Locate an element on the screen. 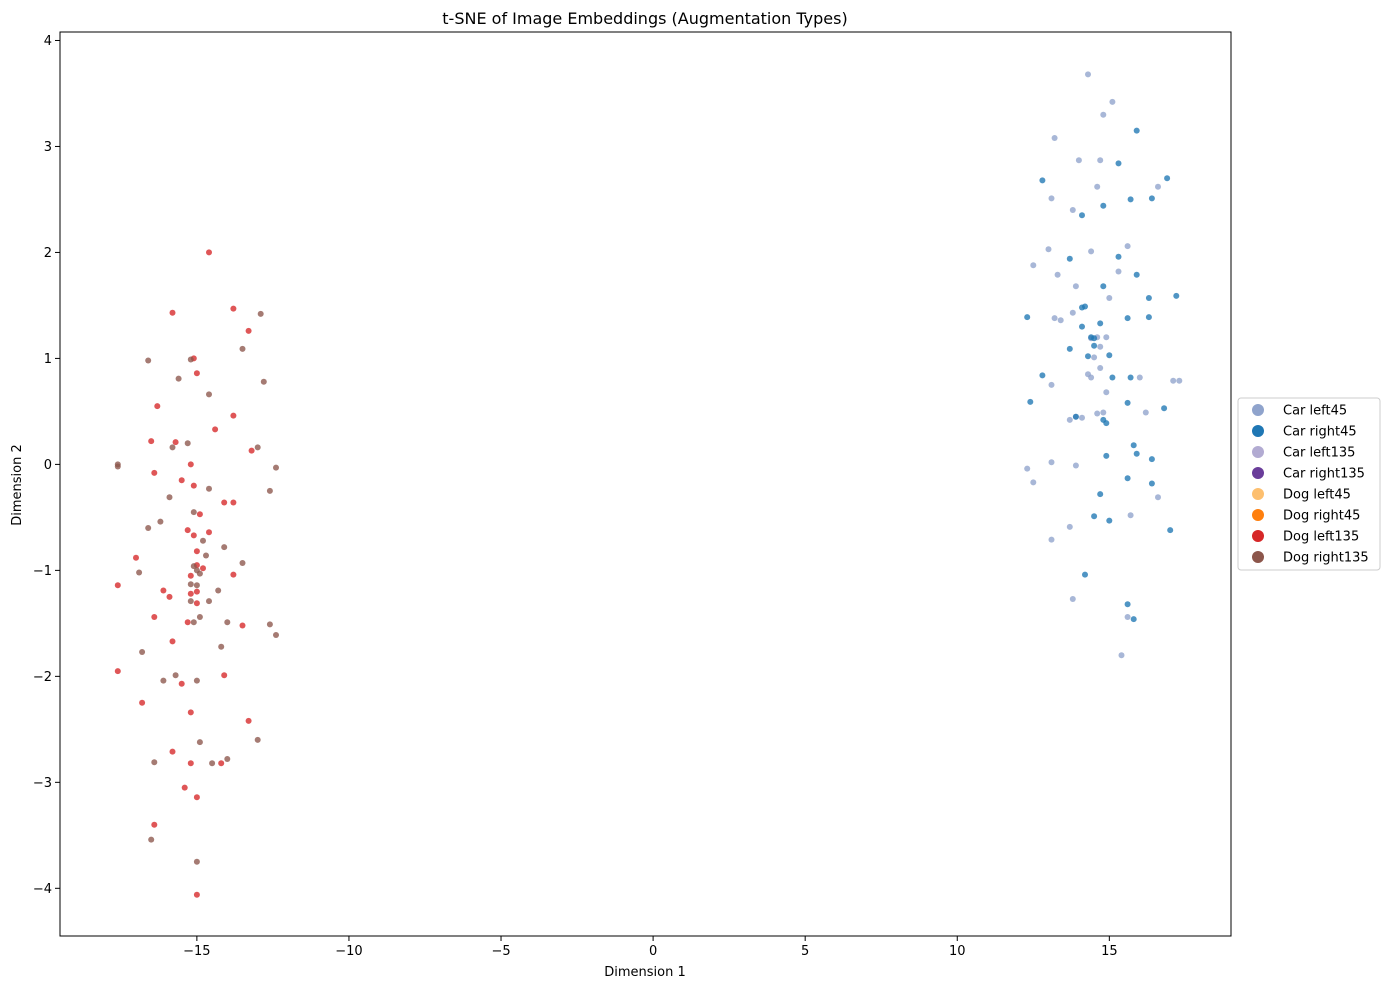  y-tick-label: −4 is located at coordinates (42, 889).